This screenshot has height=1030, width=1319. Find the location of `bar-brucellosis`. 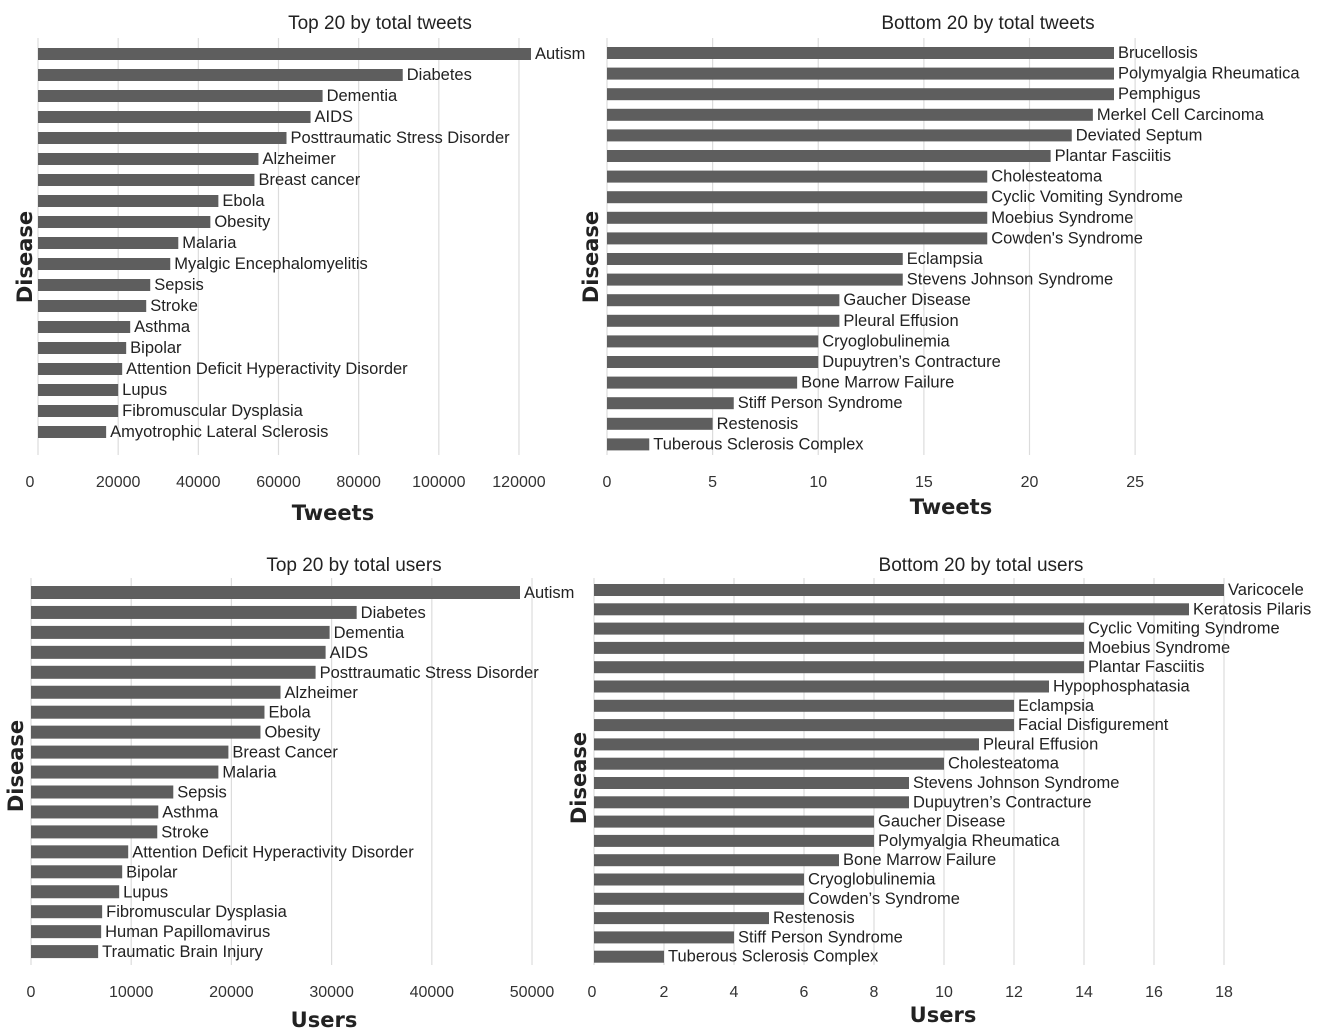

bar-brucellosis is located at coordinates (860, 53).